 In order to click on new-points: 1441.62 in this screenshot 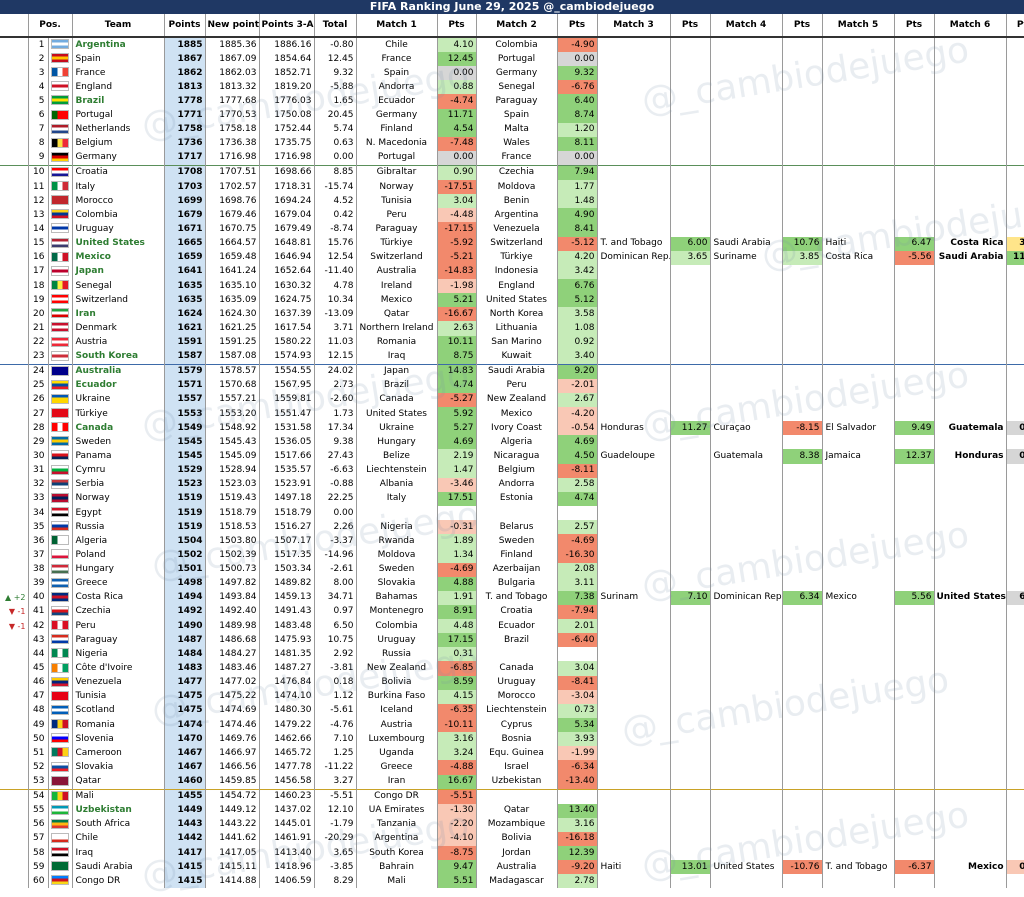, I will do `click(232, 839)`.